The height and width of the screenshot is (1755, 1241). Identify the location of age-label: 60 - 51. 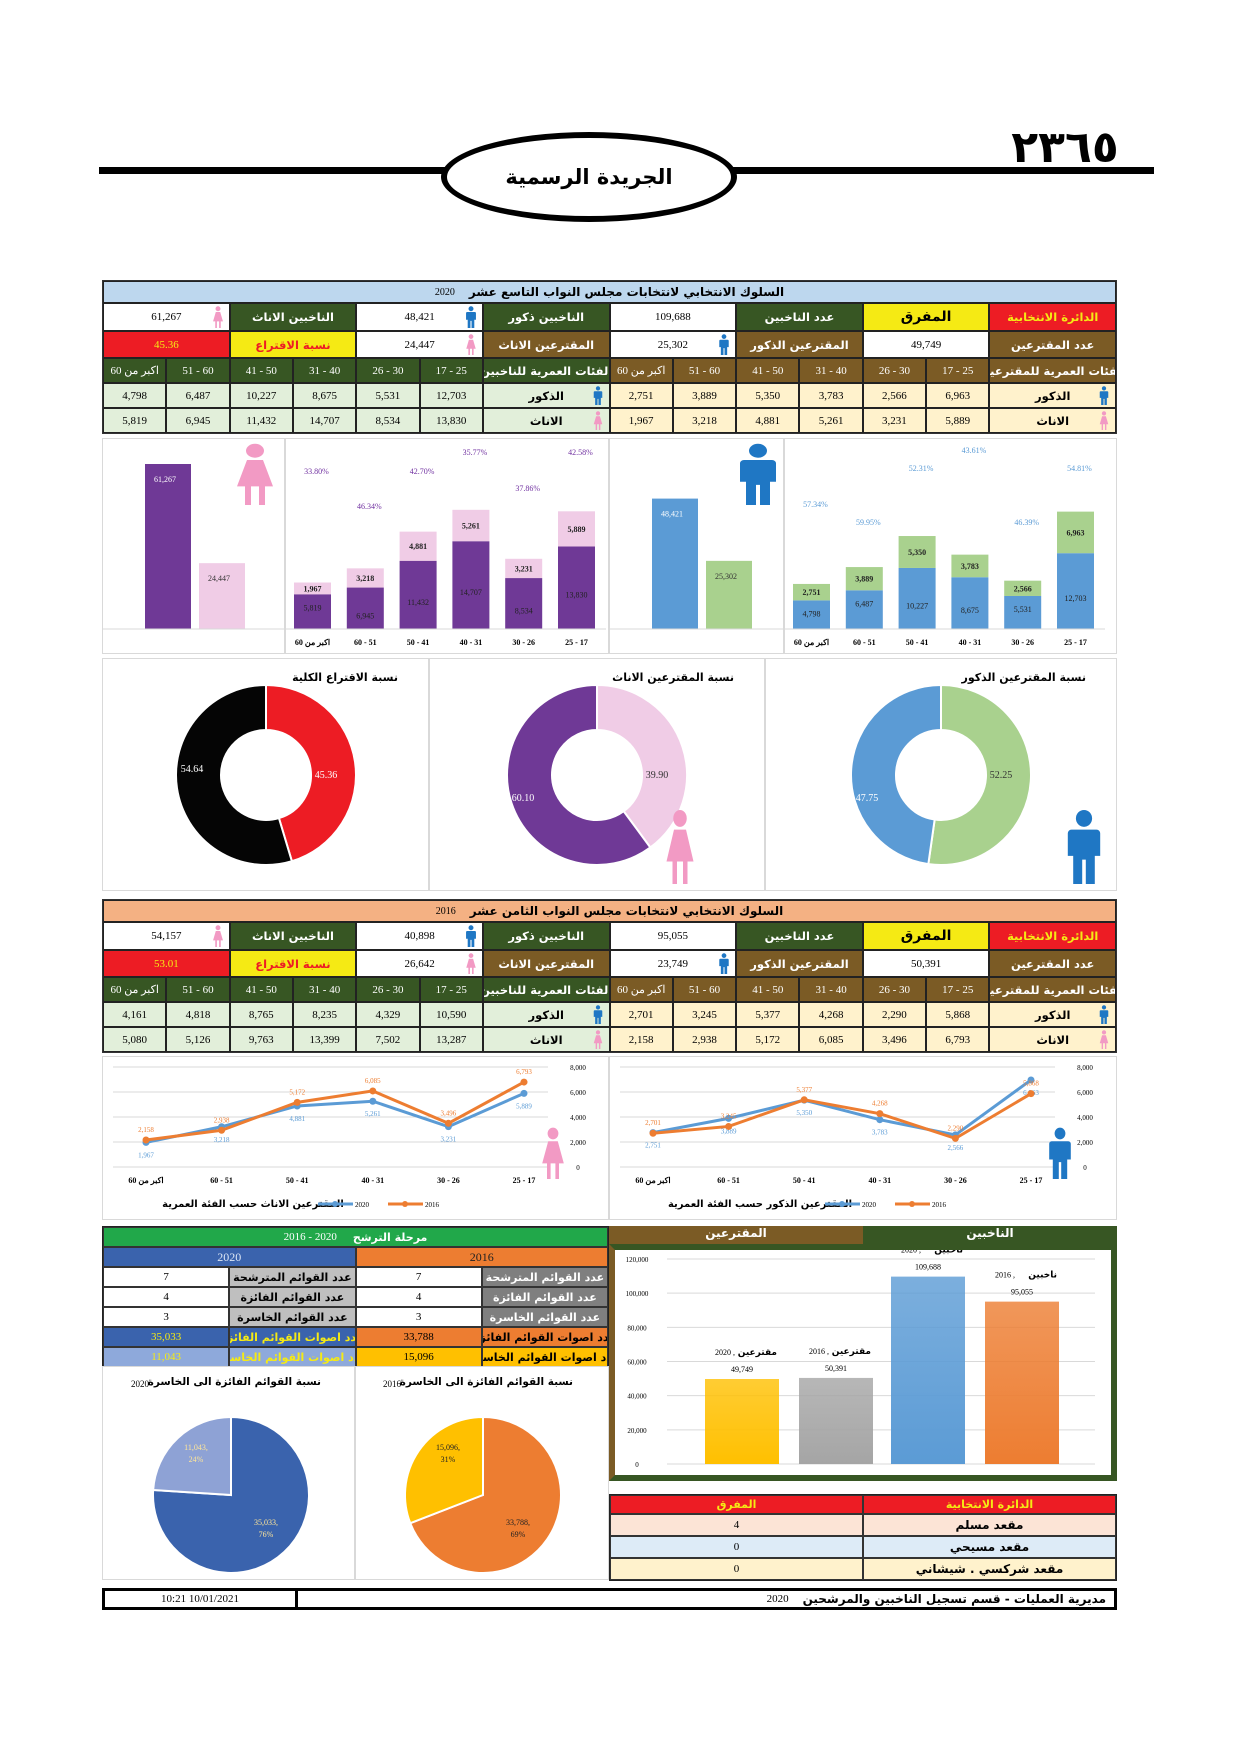
(728, 1180).